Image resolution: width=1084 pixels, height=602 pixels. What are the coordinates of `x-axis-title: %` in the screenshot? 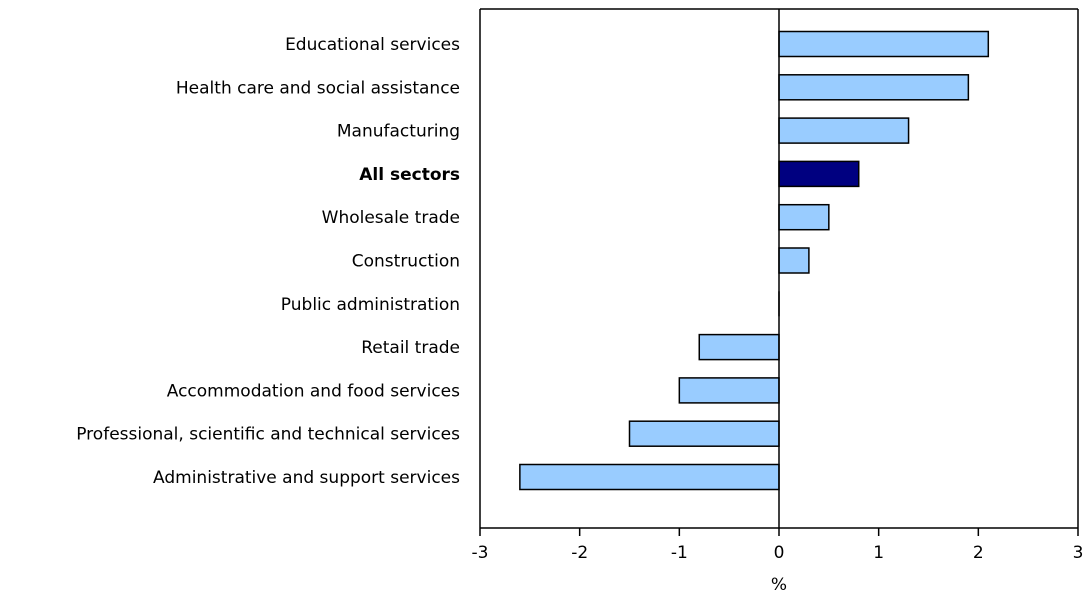 It's located at (779, 585).